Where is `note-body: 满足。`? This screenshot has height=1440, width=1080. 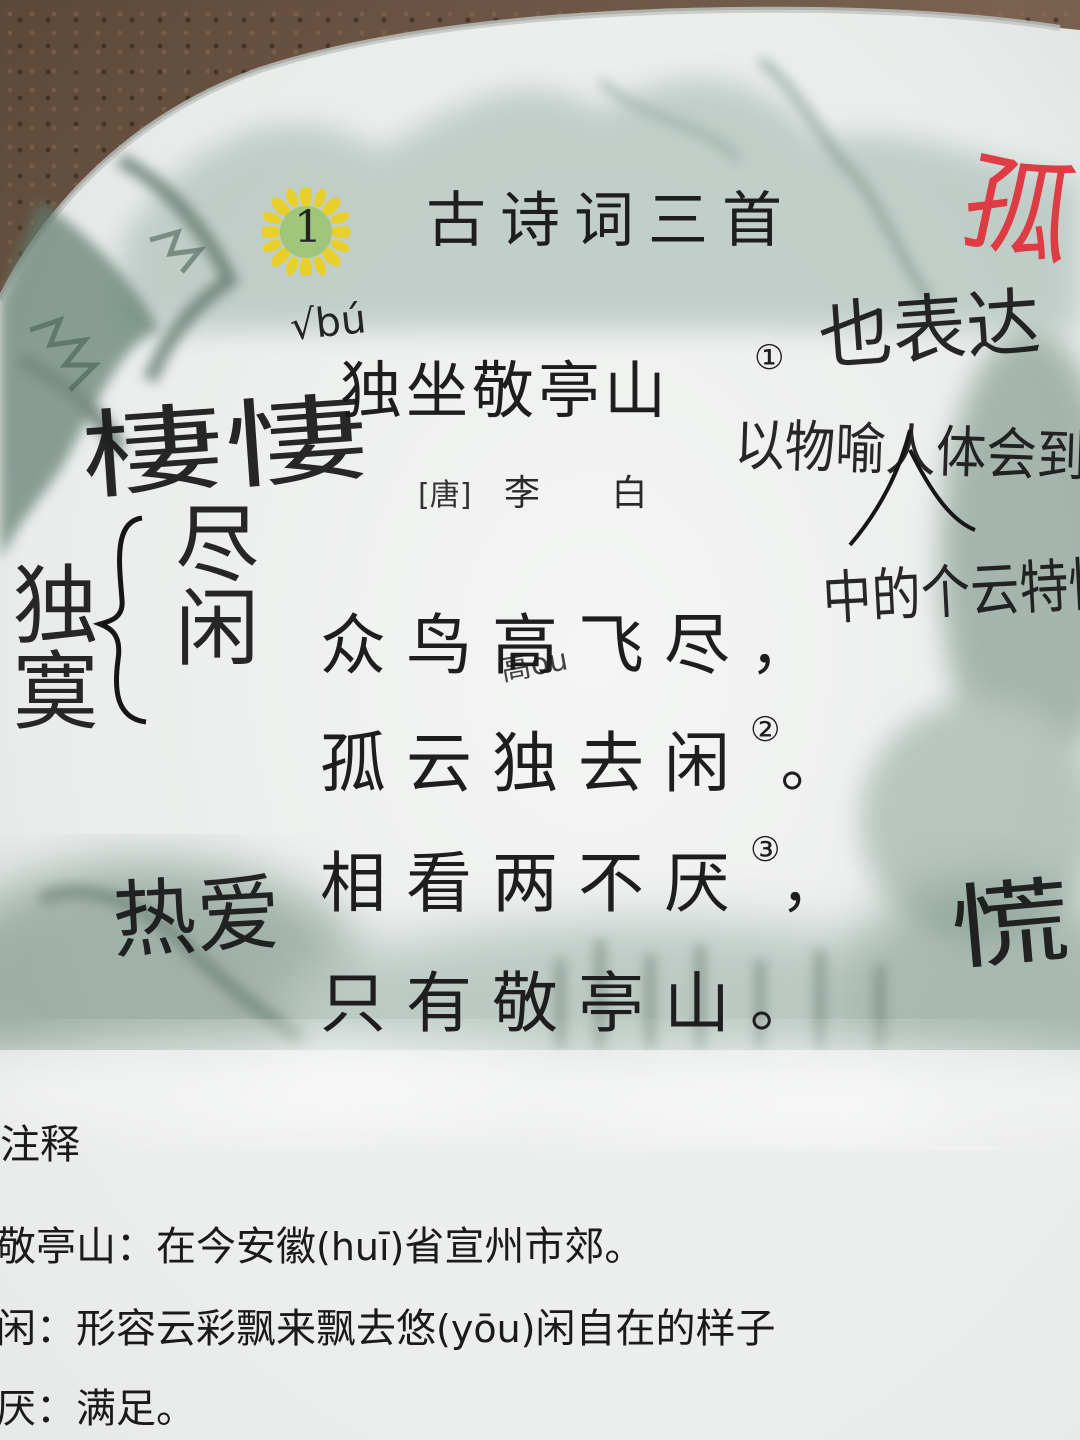
note-body: 满足。 is located at coordinates (136, 1409).